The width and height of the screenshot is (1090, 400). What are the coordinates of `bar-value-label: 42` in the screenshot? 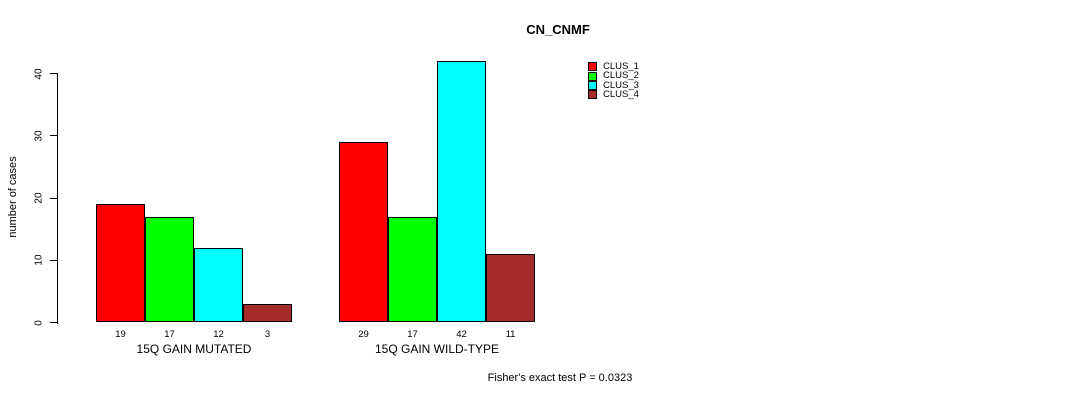 It's located at (461, 334).